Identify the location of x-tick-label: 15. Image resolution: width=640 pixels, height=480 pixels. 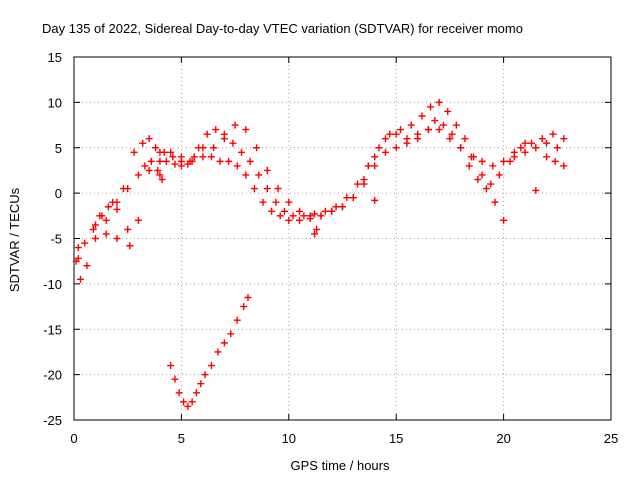
(396, 438).